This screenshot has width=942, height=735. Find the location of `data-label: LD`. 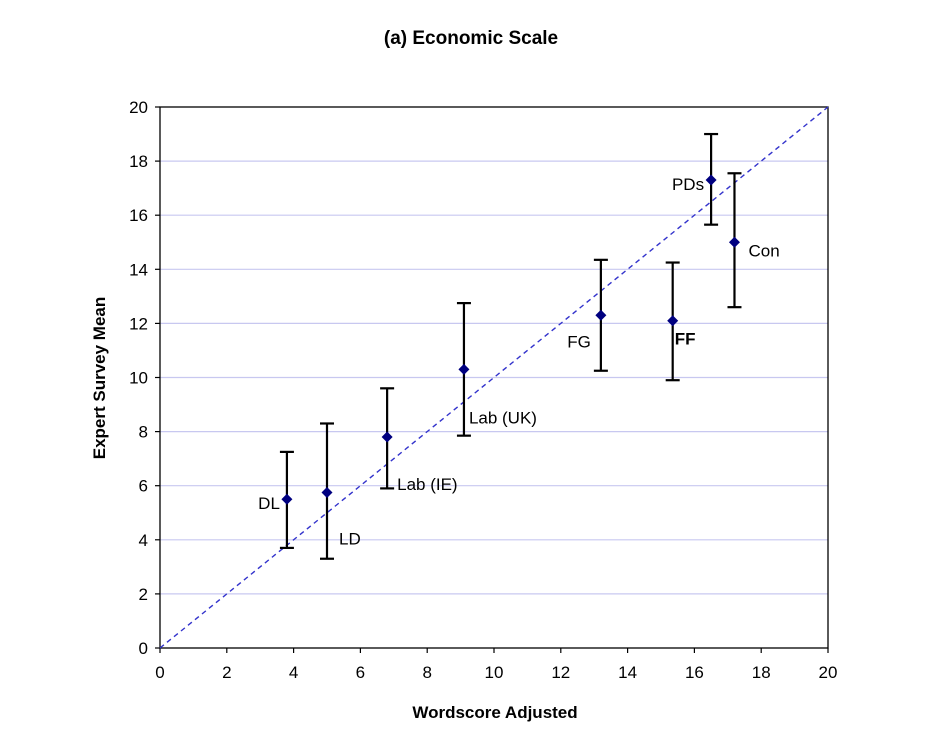

data-label: LD is located at coordinates (350, 538).